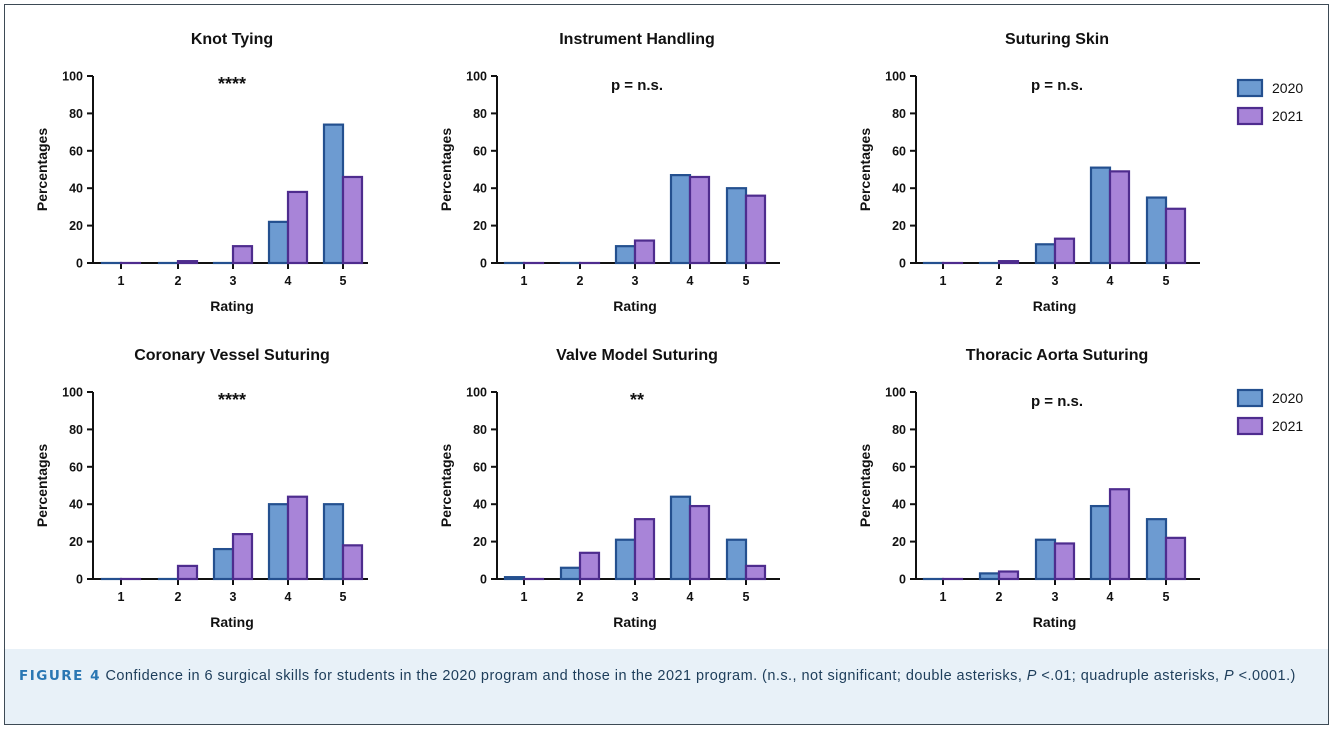  Describe the element at coordinates (637, 355) in the screenshot. I see `chart-title: Valve Model Suturing` at that location.